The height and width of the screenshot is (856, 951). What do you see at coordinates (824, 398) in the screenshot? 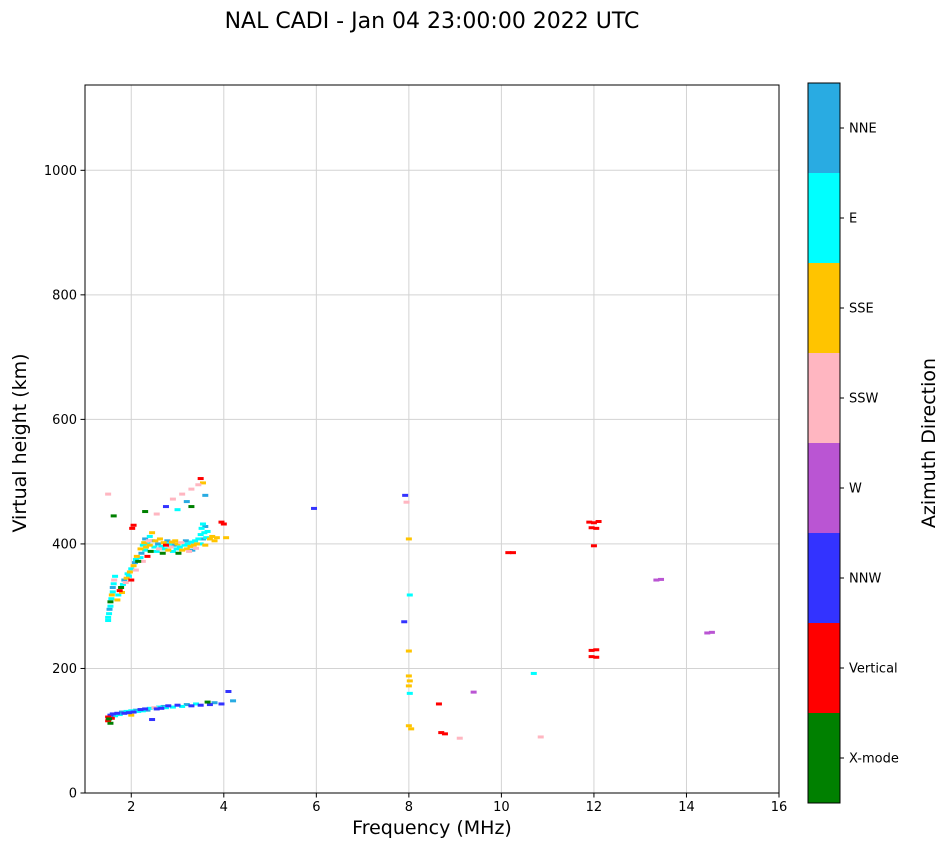
I see `colorbar-segment-ssw` at bounding box center [824, 398].